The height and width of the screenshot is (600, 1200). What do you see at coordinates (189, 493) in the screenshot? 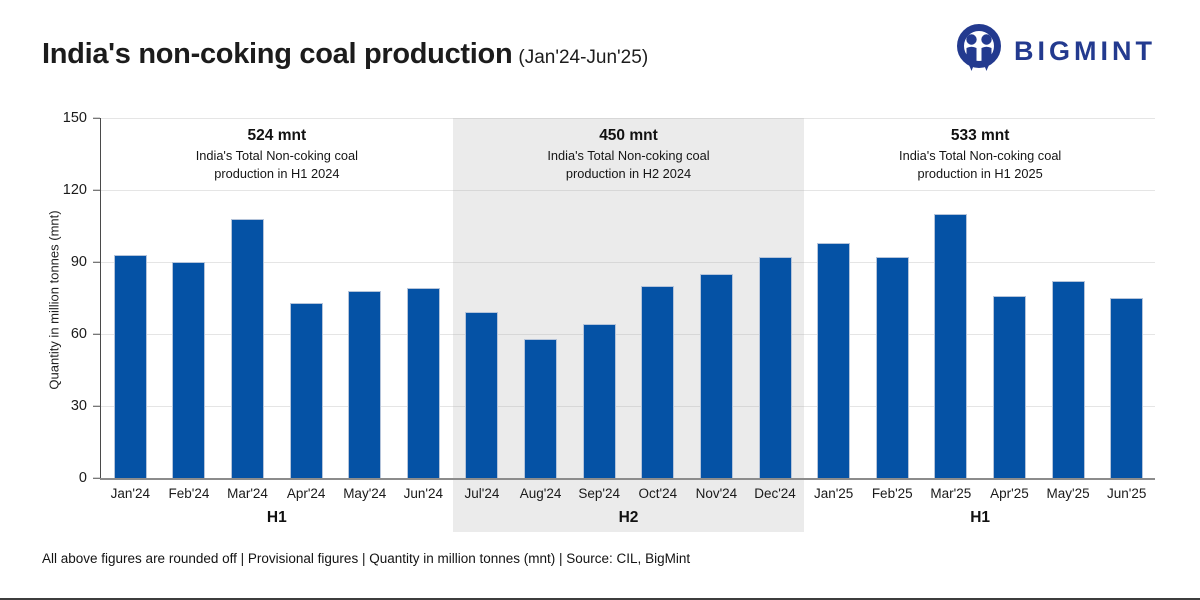
I see `x-axis-label-feb24: Feb'24` at bounding box center [189, 493].